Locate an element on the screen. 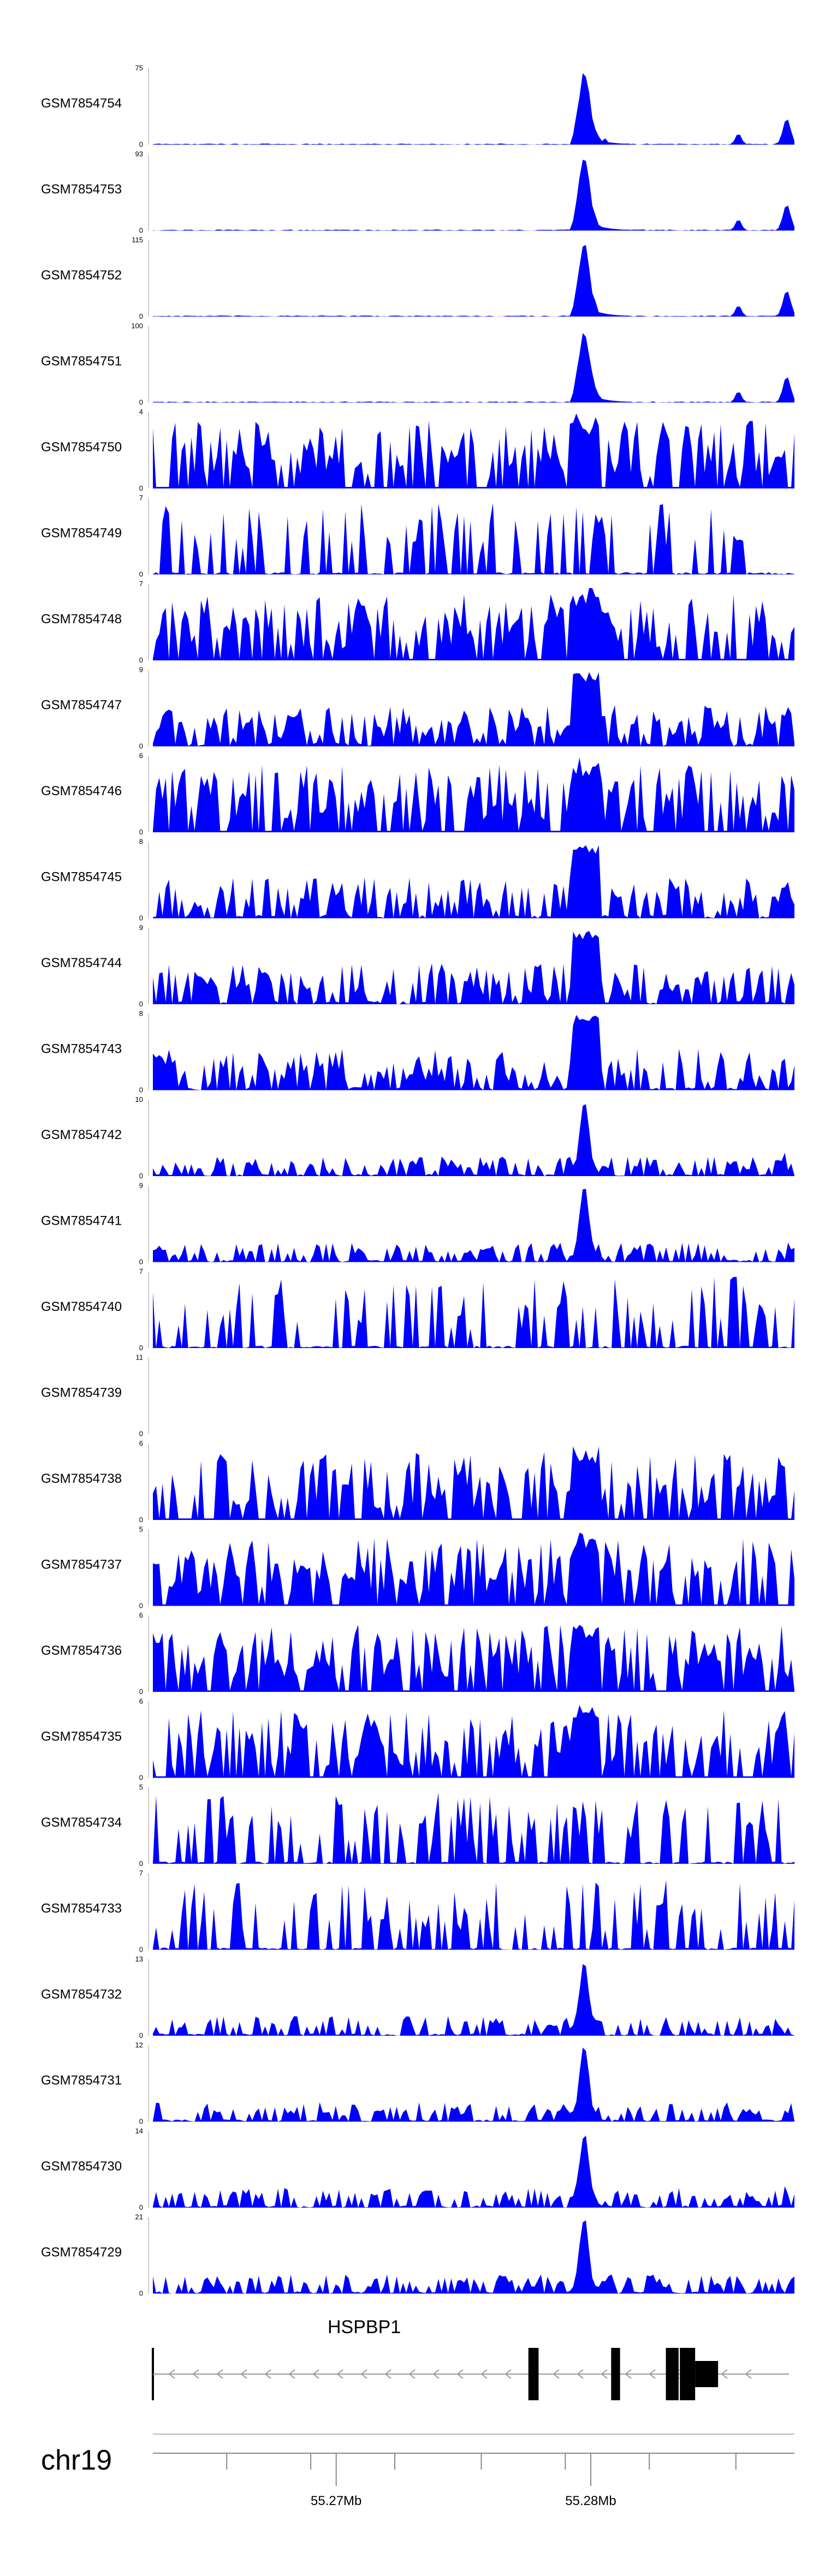 This screenshot has width=819, height=2576. y-max-label: 115 is located at coordinates (137, 240).